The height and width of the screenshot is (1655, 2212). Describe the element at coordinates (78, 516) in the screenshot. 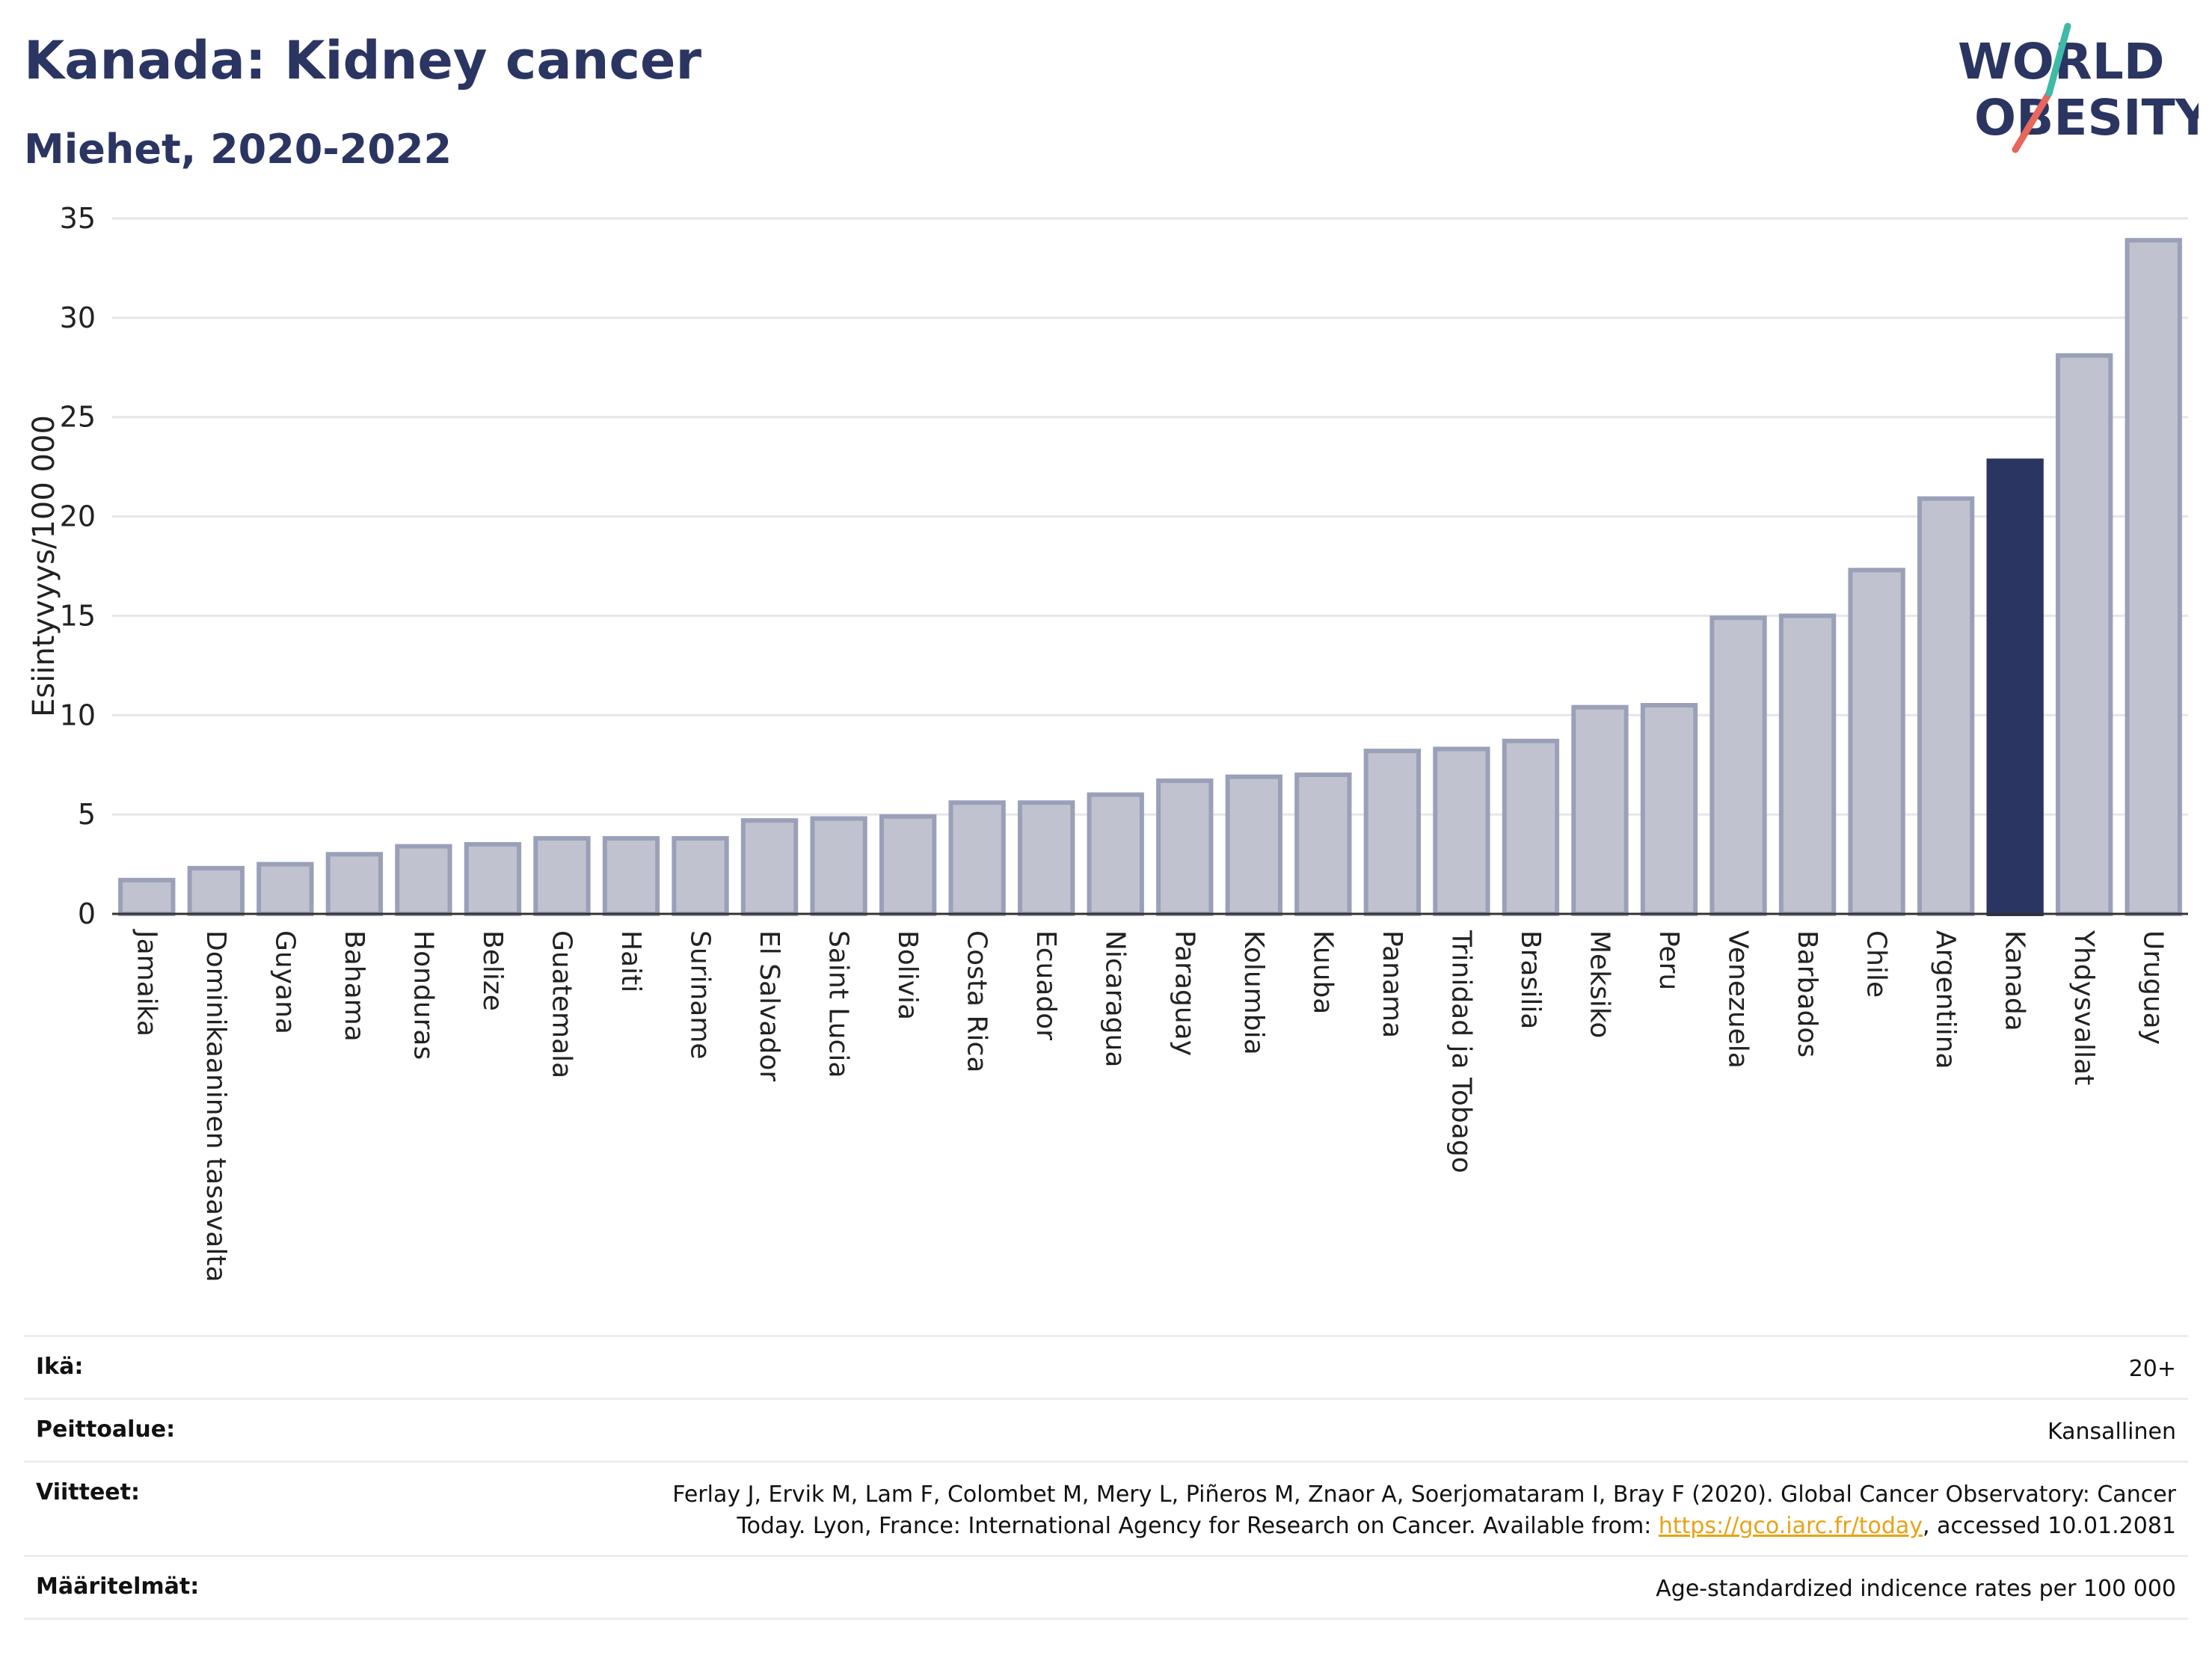

I see `y-tick-label: 20` at that location.